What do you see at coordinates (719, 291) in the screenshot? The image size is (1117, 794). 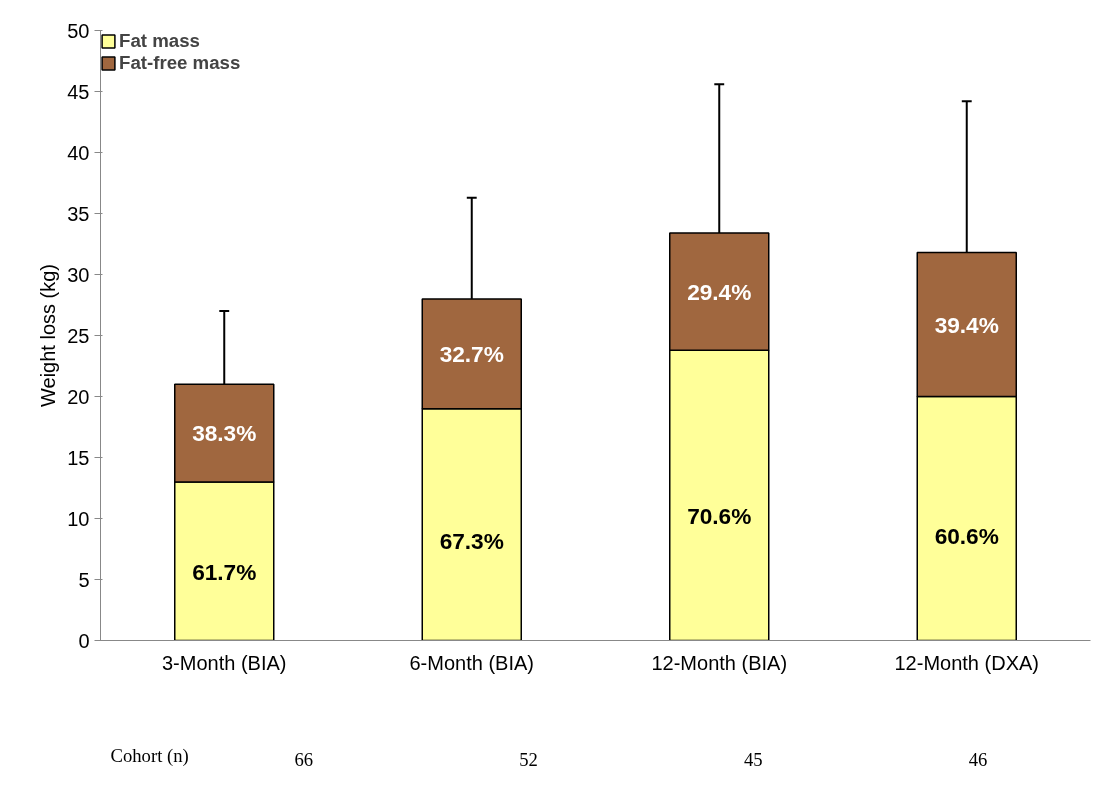 I see `annotation: 29.4%` at bounding box center [719, 291].